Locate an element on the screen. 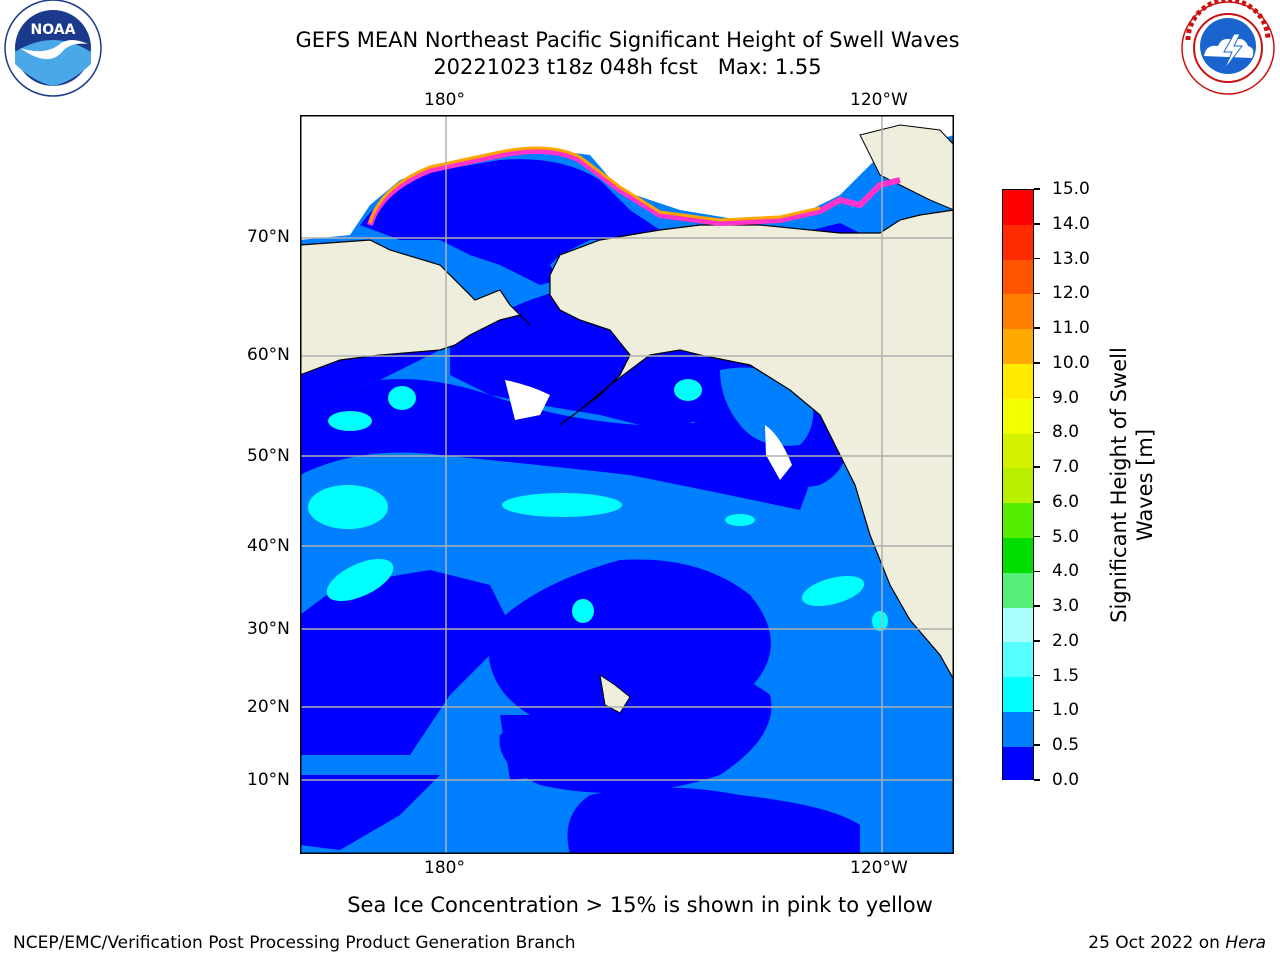  lat-label-50n: 50°N is located at coordinates (268, 456).